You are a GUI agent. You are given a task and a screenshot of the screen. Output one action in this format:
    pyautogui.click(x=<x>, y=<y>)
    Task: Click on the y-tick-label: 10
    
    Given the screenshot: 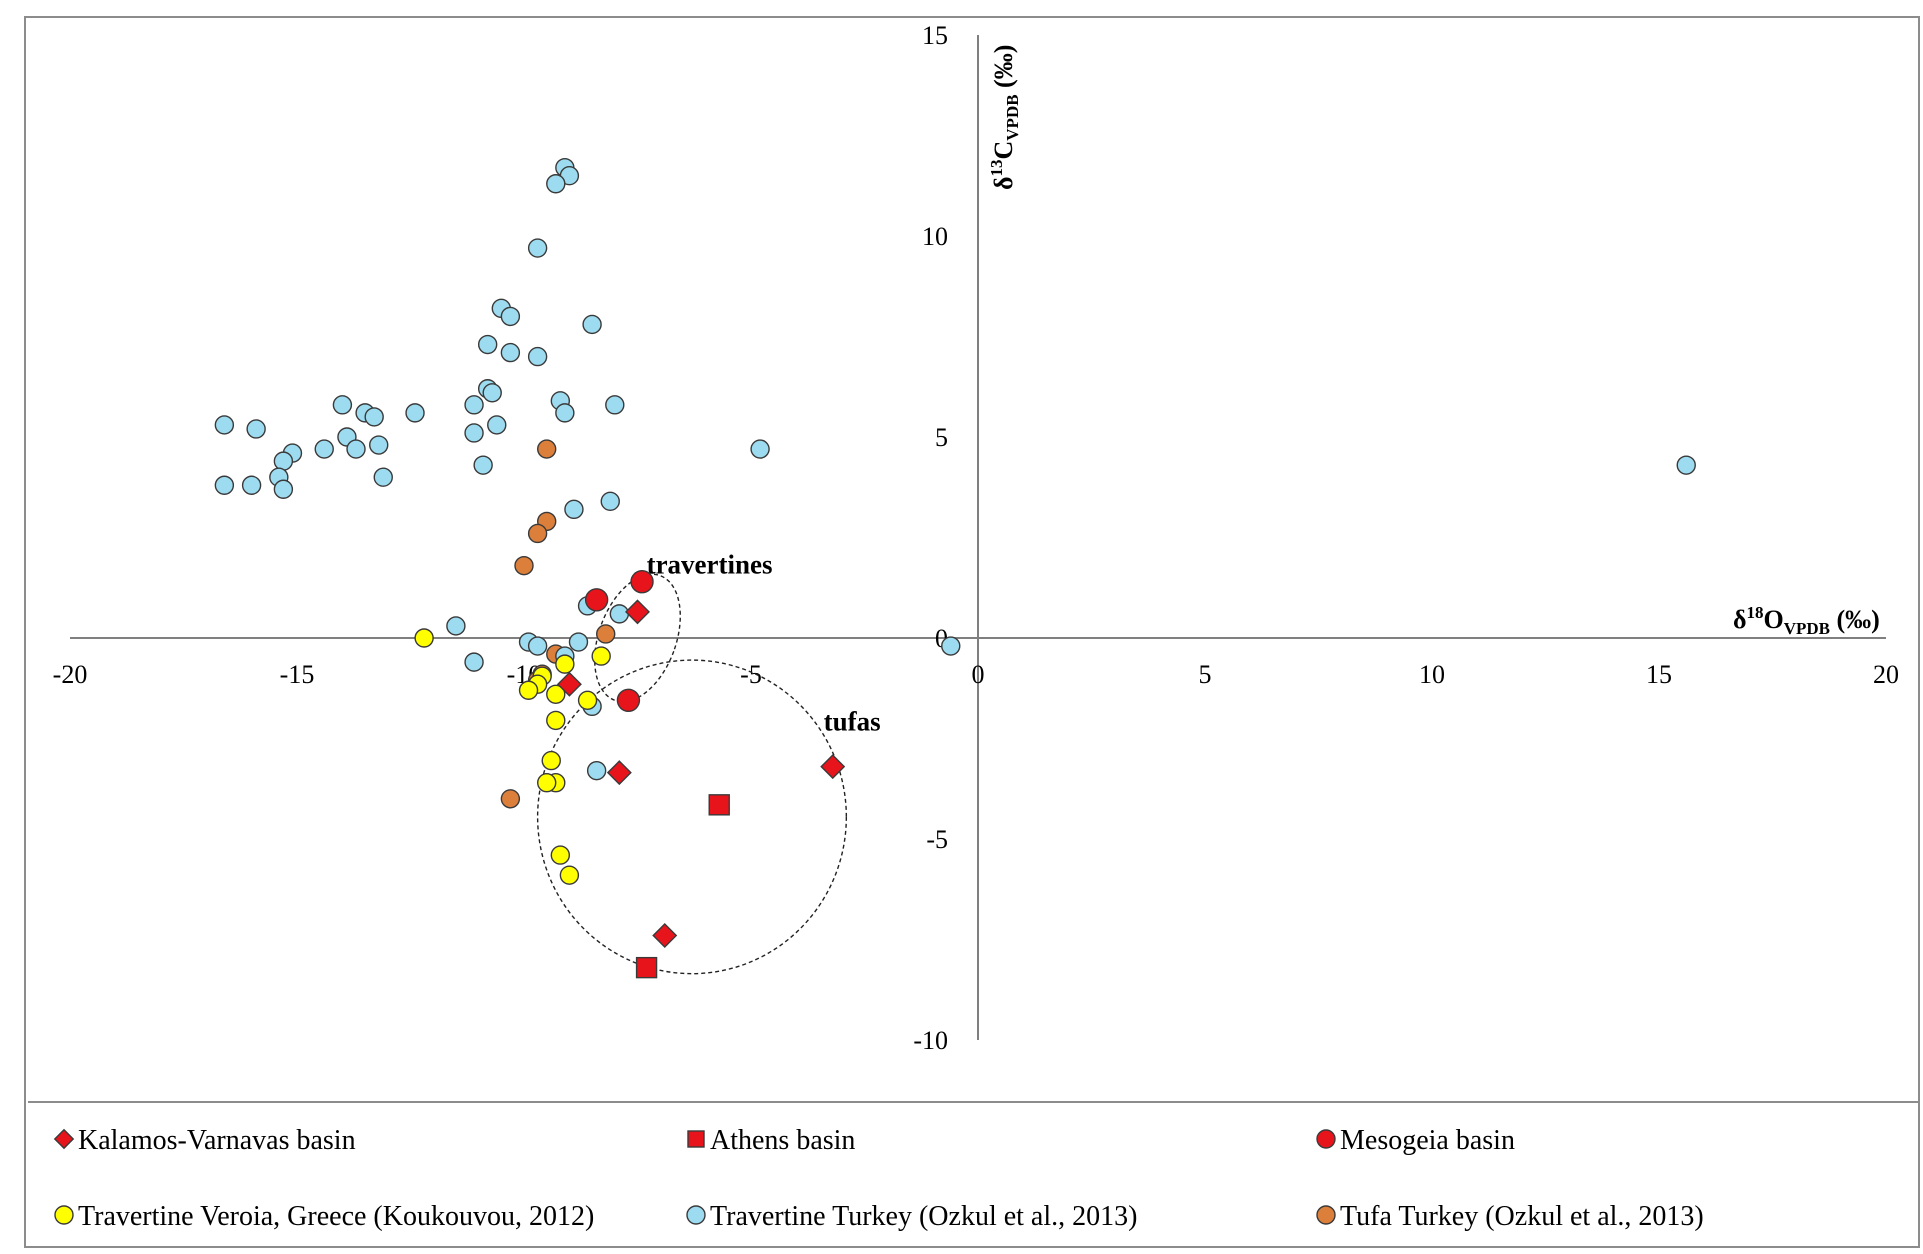 What is the action you would take?
    pyautogui.click(x=935, y=236)
    